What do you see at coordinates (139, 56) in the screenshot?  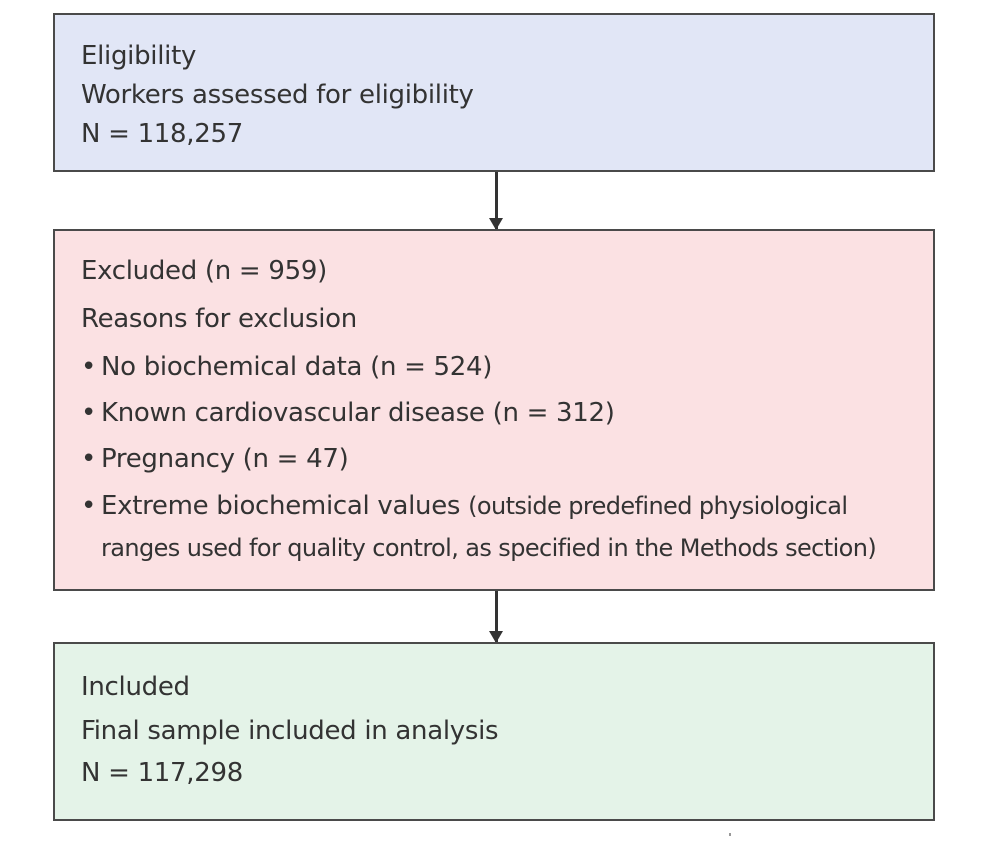 I see `eligibility-title: Eligibility` at bounding box center [139, 56].